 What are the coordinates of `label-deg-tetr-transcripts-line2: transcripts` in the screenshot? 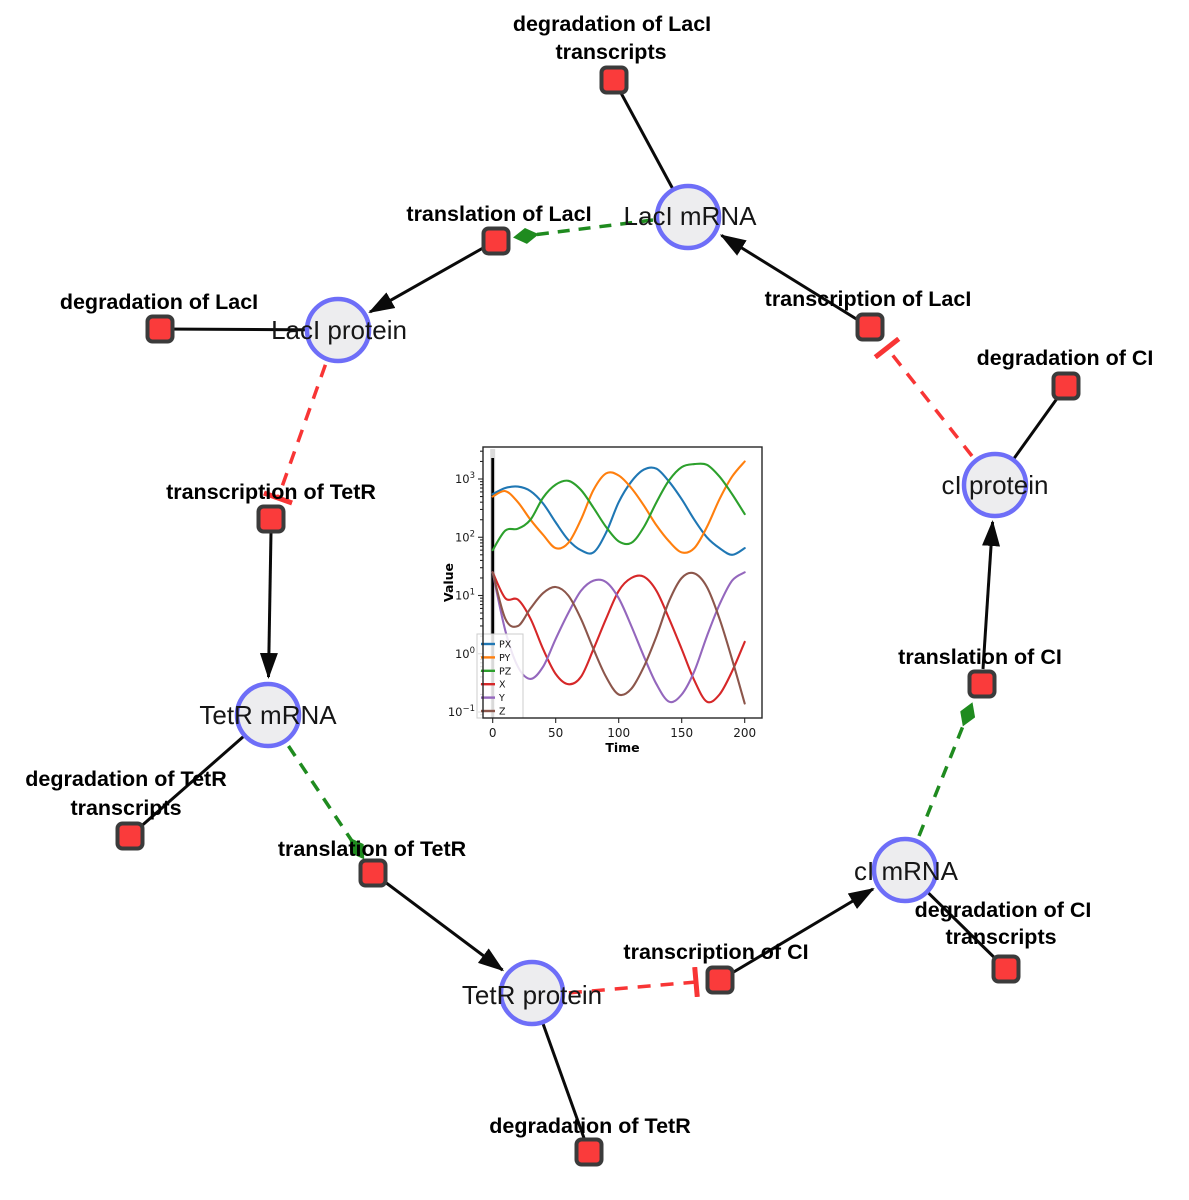 It's located at (125, 808).